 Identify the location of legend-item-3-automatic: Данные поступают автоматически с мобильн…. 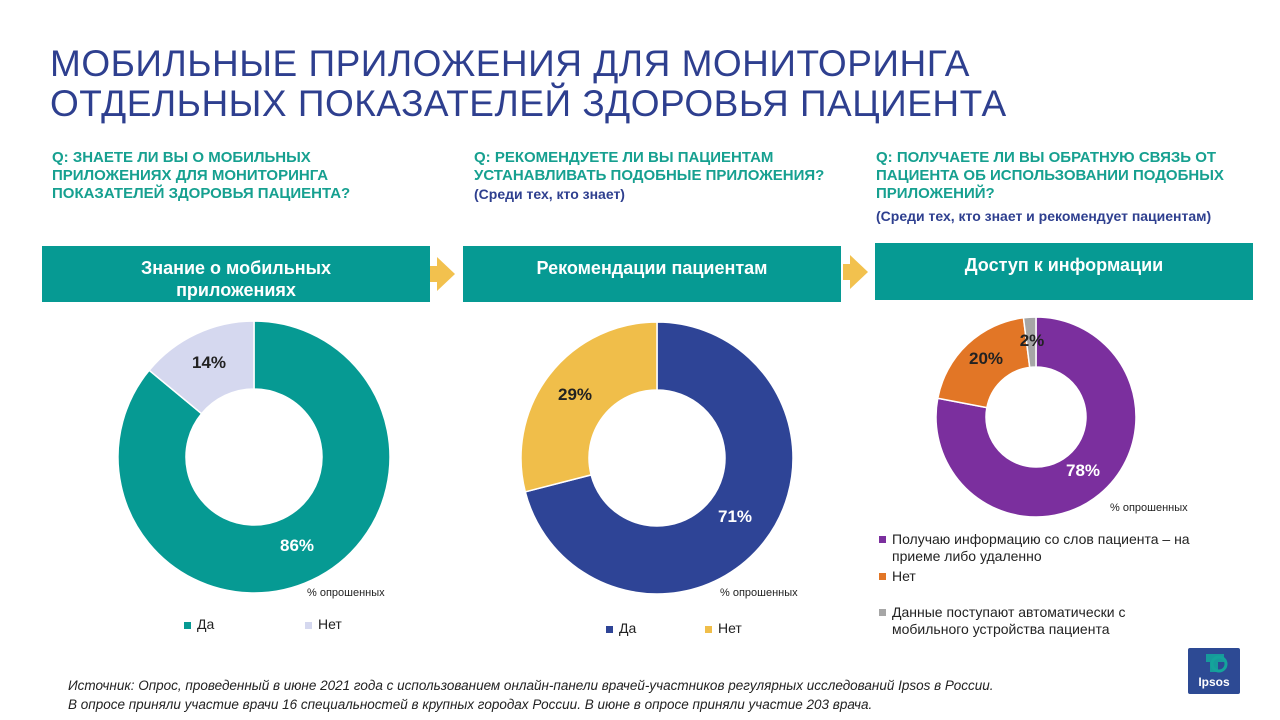
(1029, 621).